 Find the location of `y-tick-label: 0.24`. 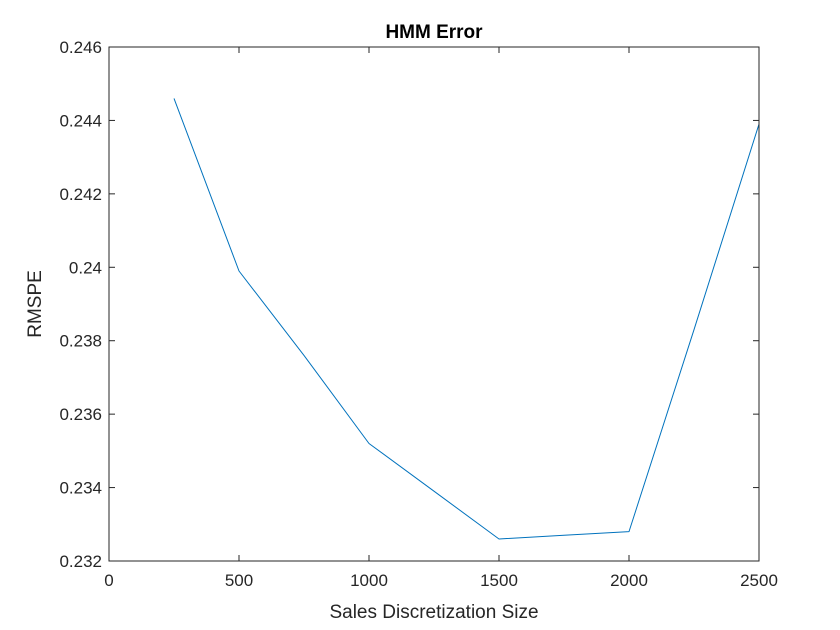

y-tick-label: 0.24 is located at coordinates (85, 267).